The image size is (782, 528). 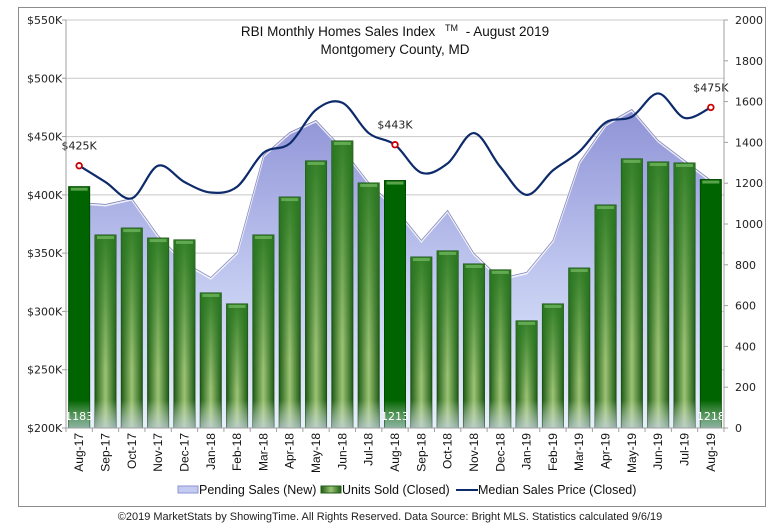 I want to click on x-axis-tick-label: Aug-19, so click(x=711, y=452).